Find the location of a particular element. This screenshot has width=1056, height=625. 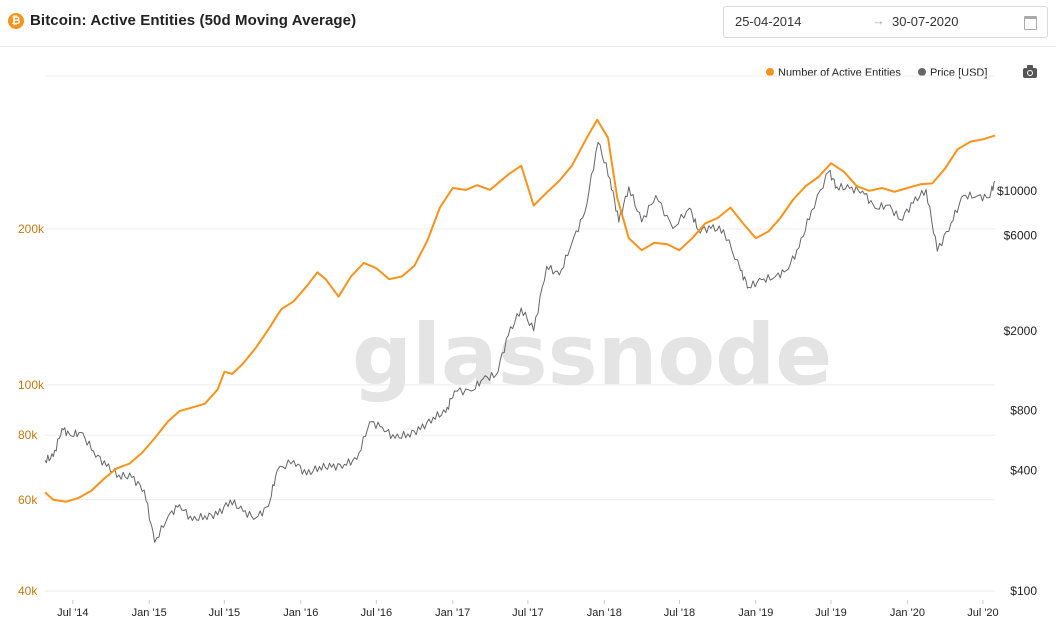

x-tick-label: Jan '19 is located at coordinates (755, 613).